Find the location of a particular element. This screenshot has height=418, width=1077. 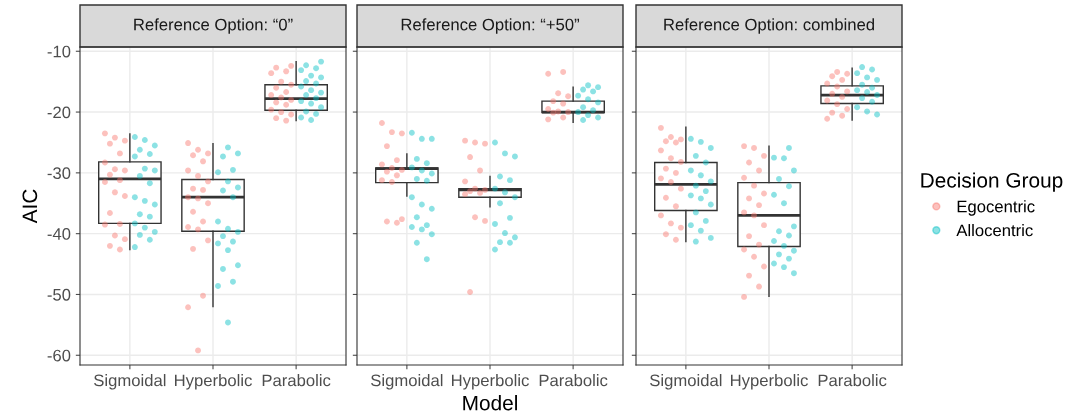

y-tick-label: -40 is located at coordinates (59, 234).